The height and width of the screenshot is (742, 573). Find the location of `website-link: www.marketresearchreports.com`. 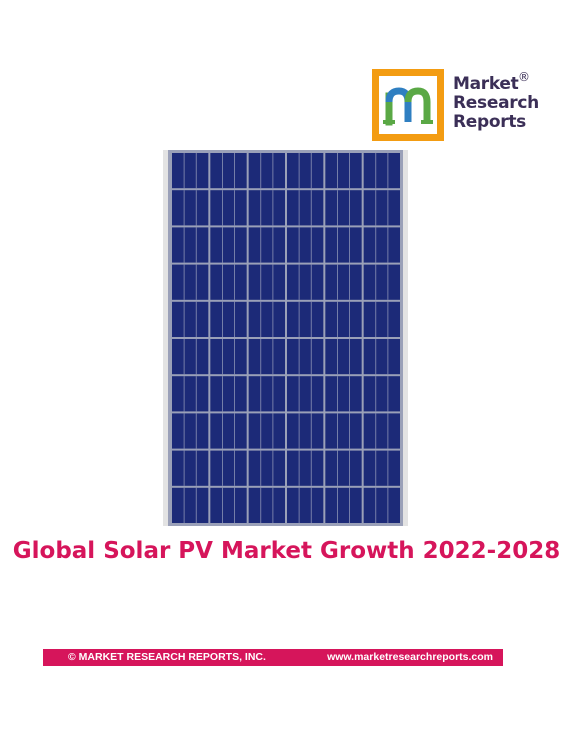

website-link: www.marketresearchreports.com is located at coordinates (410, 657).